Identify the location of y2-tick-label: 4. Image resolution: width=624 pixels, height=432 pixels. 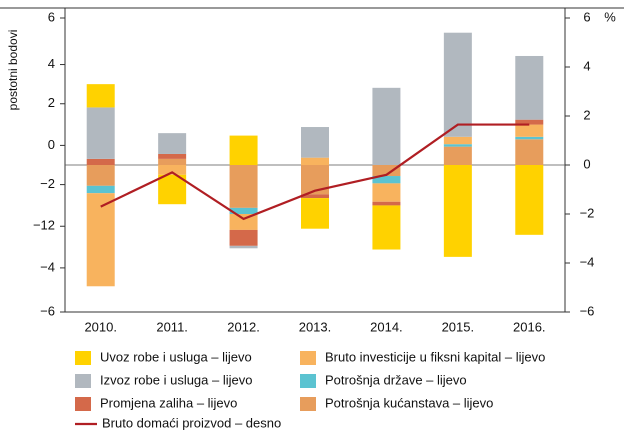
(586, 65).